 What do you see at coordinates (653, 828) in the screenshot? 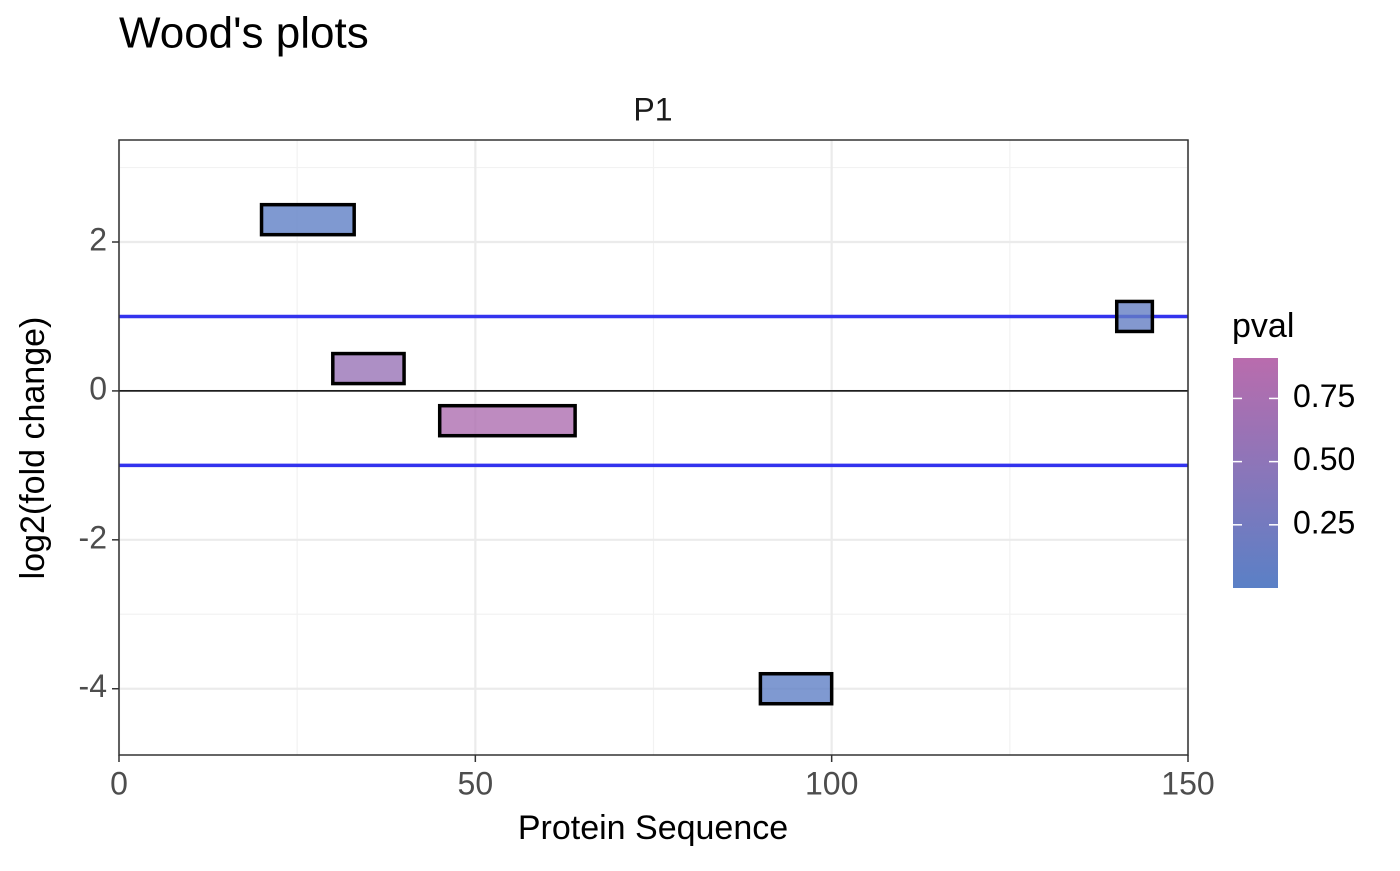
I see `x-axis-label: Protein Sequence` at bounding box center [653, 828].